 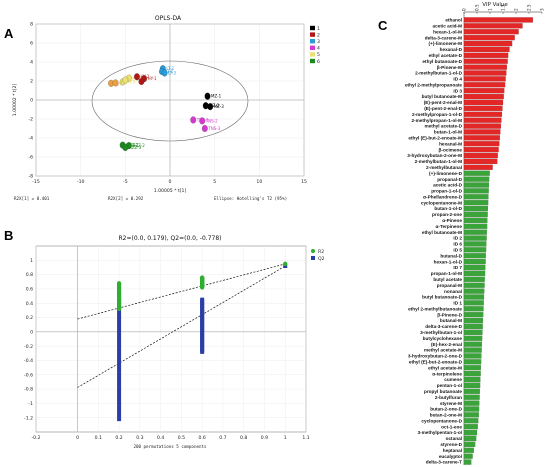 I want to click on x-tick-label: 15, so click(x=304, y=182).